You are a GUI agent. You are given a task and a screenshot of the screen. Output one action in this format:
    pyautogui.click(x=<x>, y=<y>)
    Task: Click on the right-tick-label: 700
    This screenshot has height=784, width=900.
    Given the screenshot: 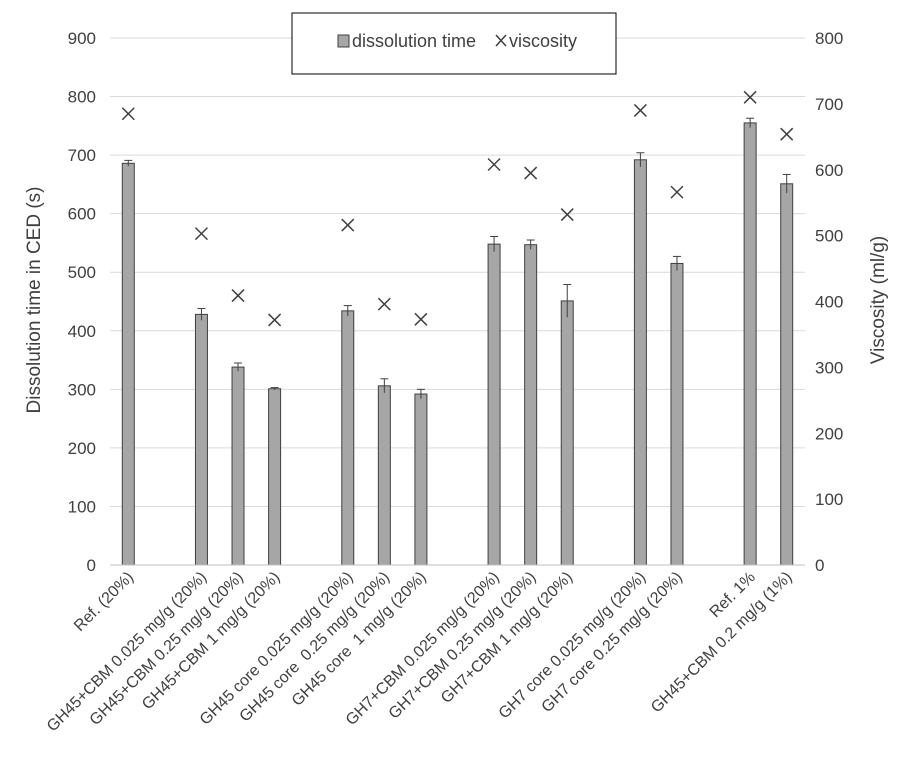 What is the action you would take?
    pyautogui.click(x=829, y=104)
    